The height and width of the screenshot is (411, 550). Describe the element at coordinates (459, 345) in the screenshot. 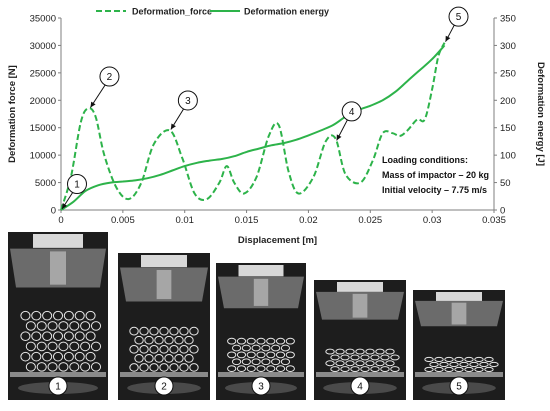

I see `test-photo: 5` at that location.